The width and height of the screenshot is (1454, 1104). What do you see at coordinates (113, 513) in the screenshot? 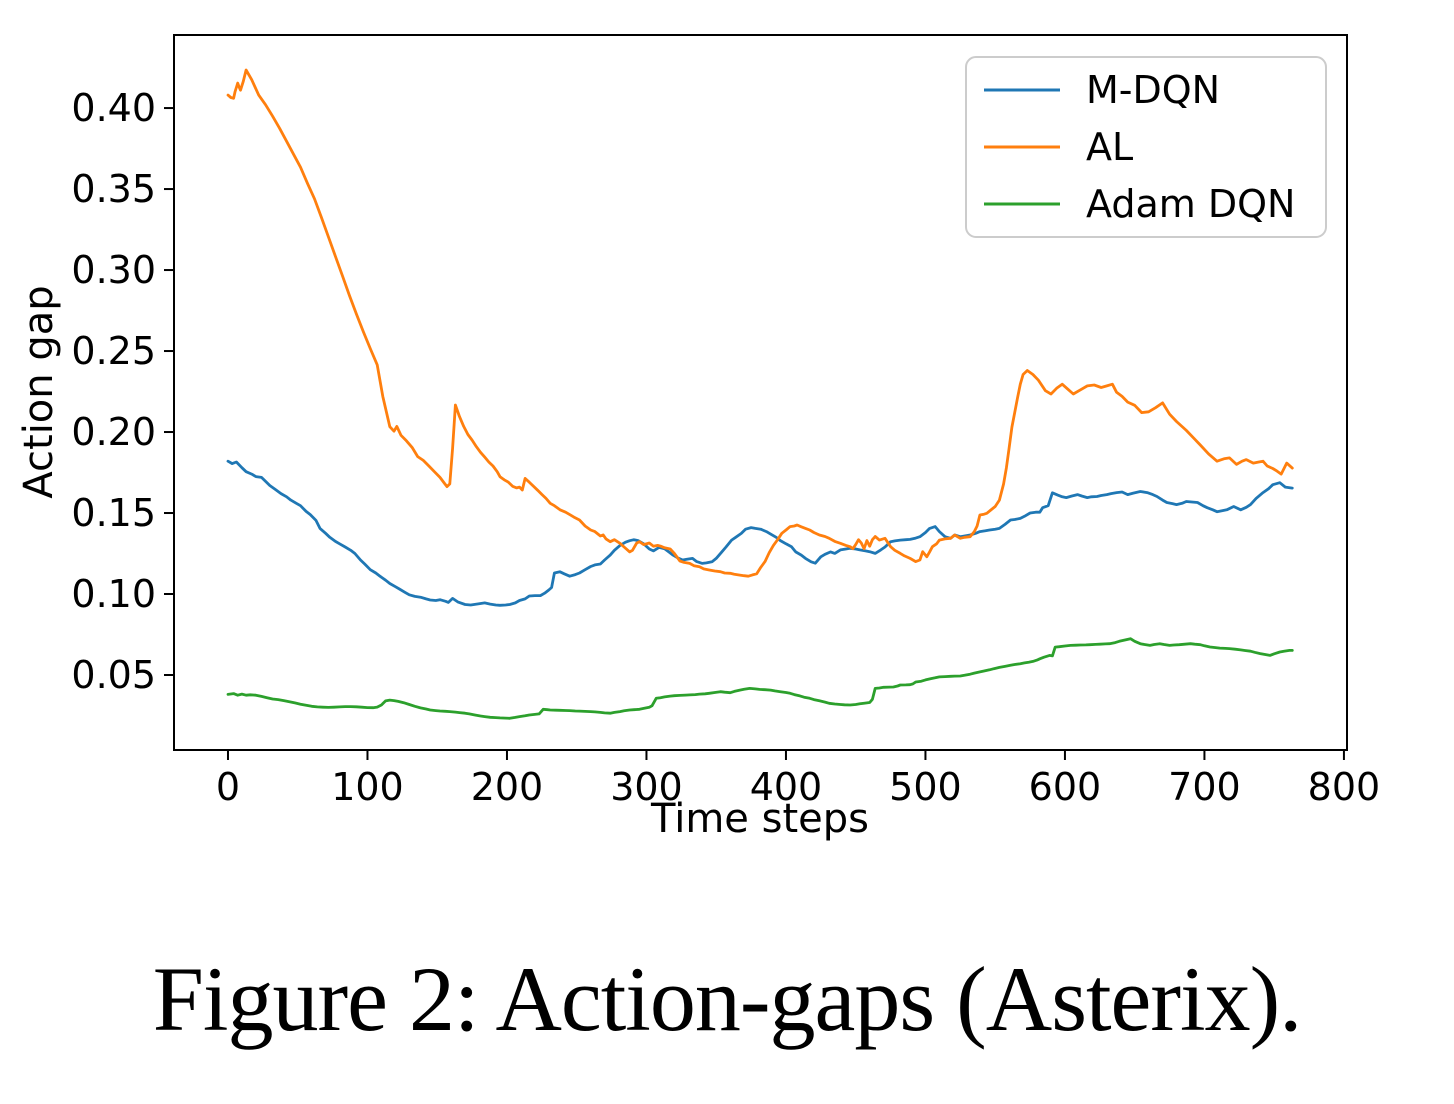
I see `y-tick-label: 0.15` at bounding box center [113, 513].